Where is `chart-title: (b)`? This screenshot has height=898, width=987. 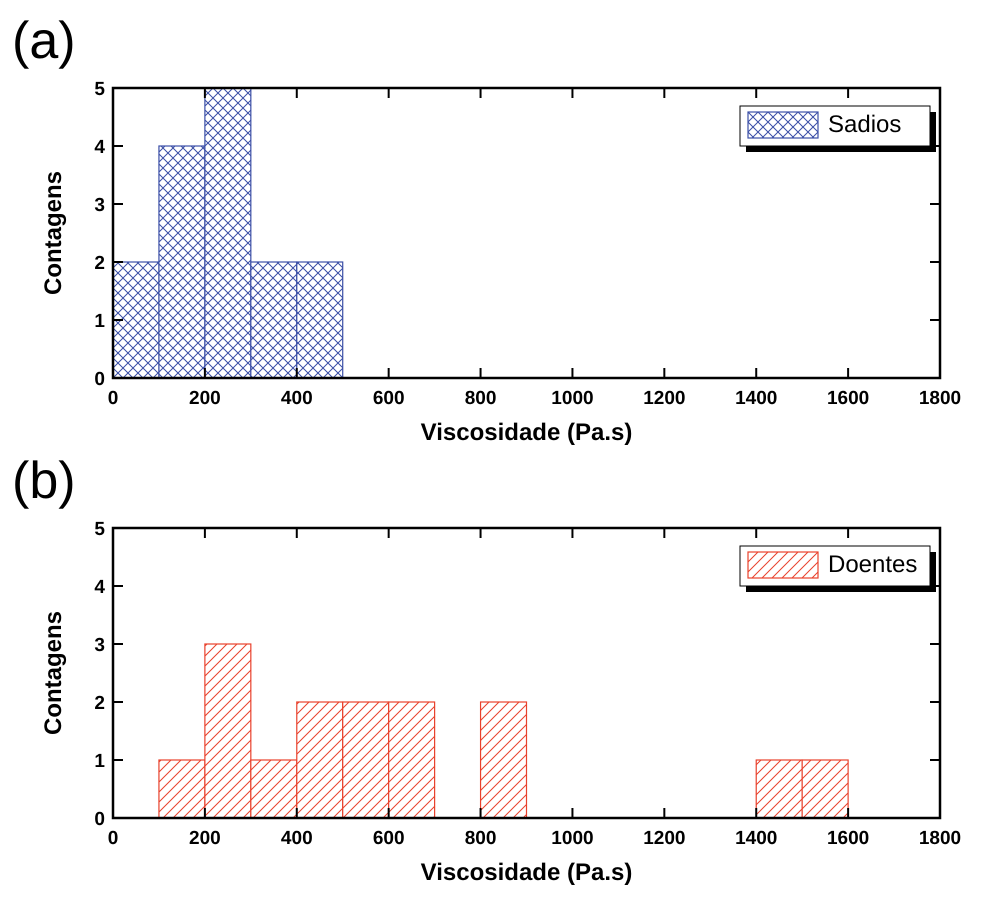 chart-title: (b) is located at coordinates (44, 481).